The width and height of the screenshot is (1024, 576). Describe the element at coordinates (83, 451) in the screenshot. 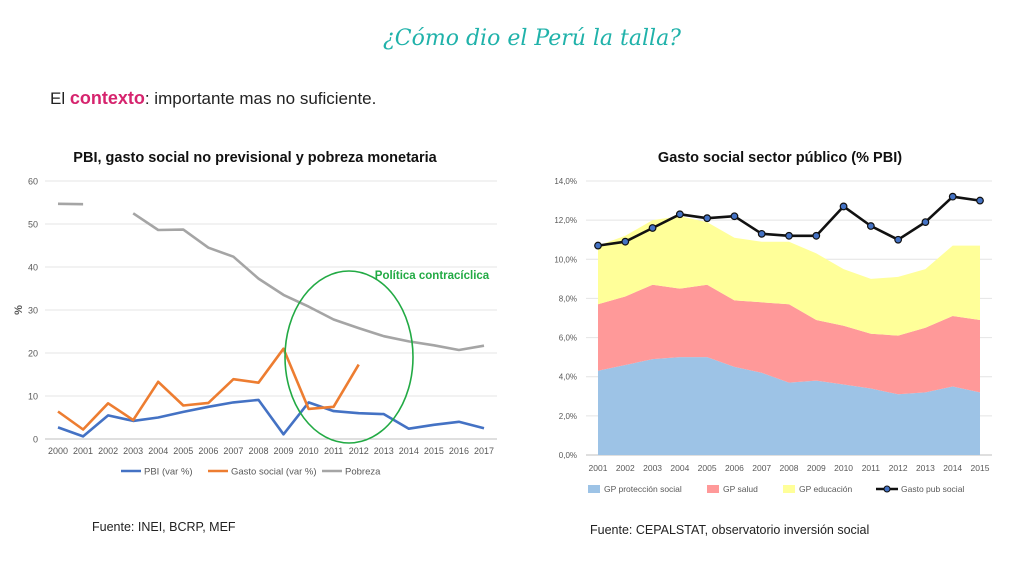

I see `left-xtick-label: 2001` at that location.